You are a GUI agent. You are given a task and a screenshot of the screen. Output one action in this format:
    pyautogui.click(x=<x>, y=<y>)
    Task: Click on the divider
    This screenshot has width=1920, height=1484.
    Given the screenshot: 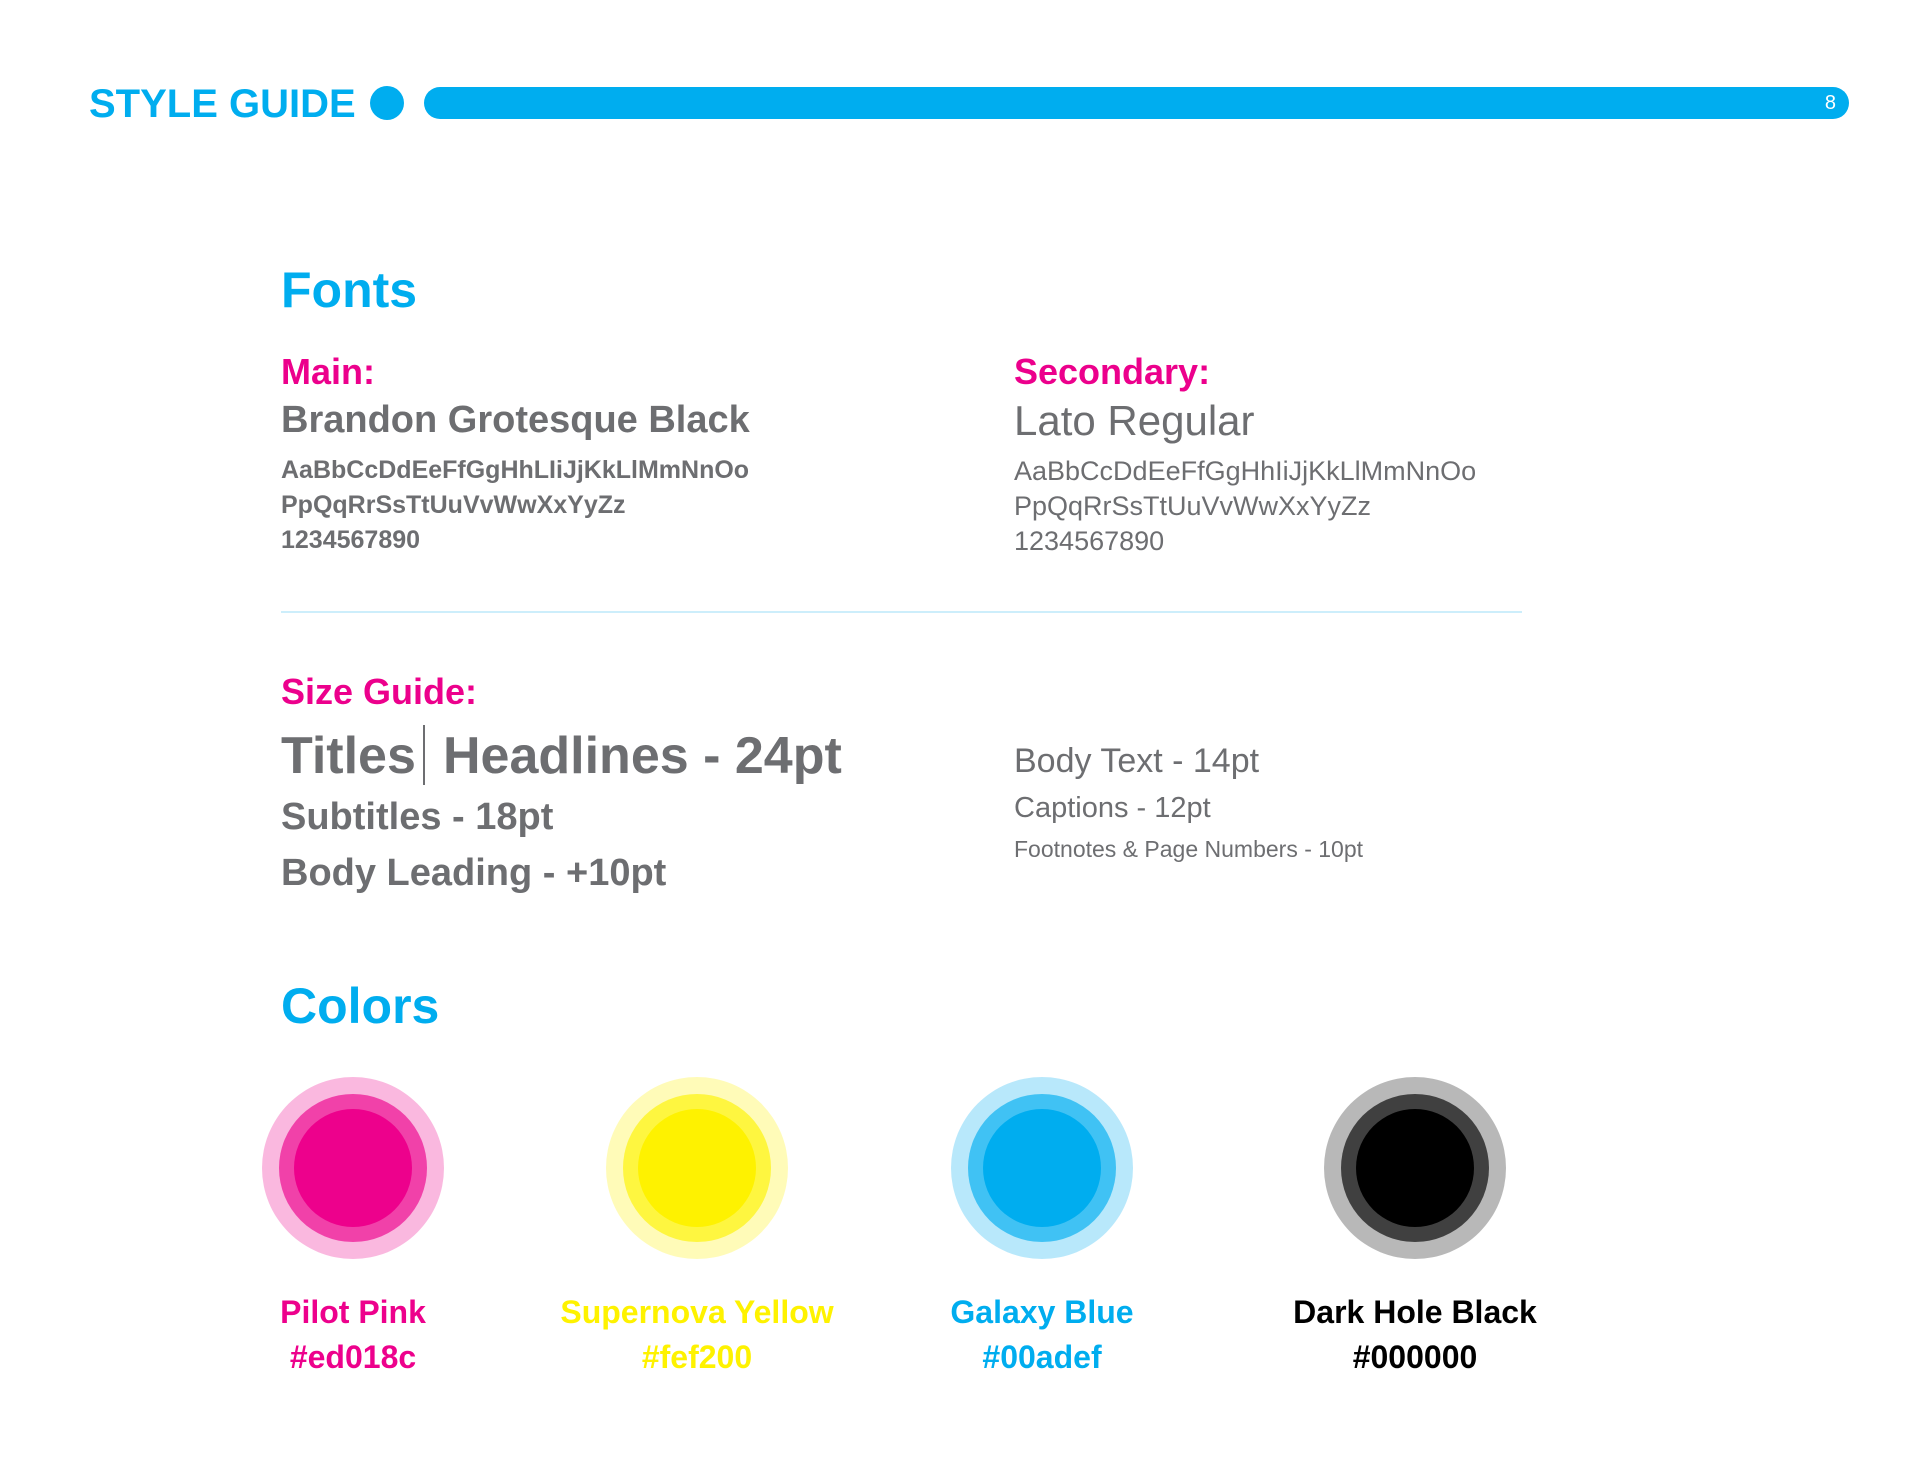 What is the action you would take?
    pyautogui.click(x=901, y=612)
    